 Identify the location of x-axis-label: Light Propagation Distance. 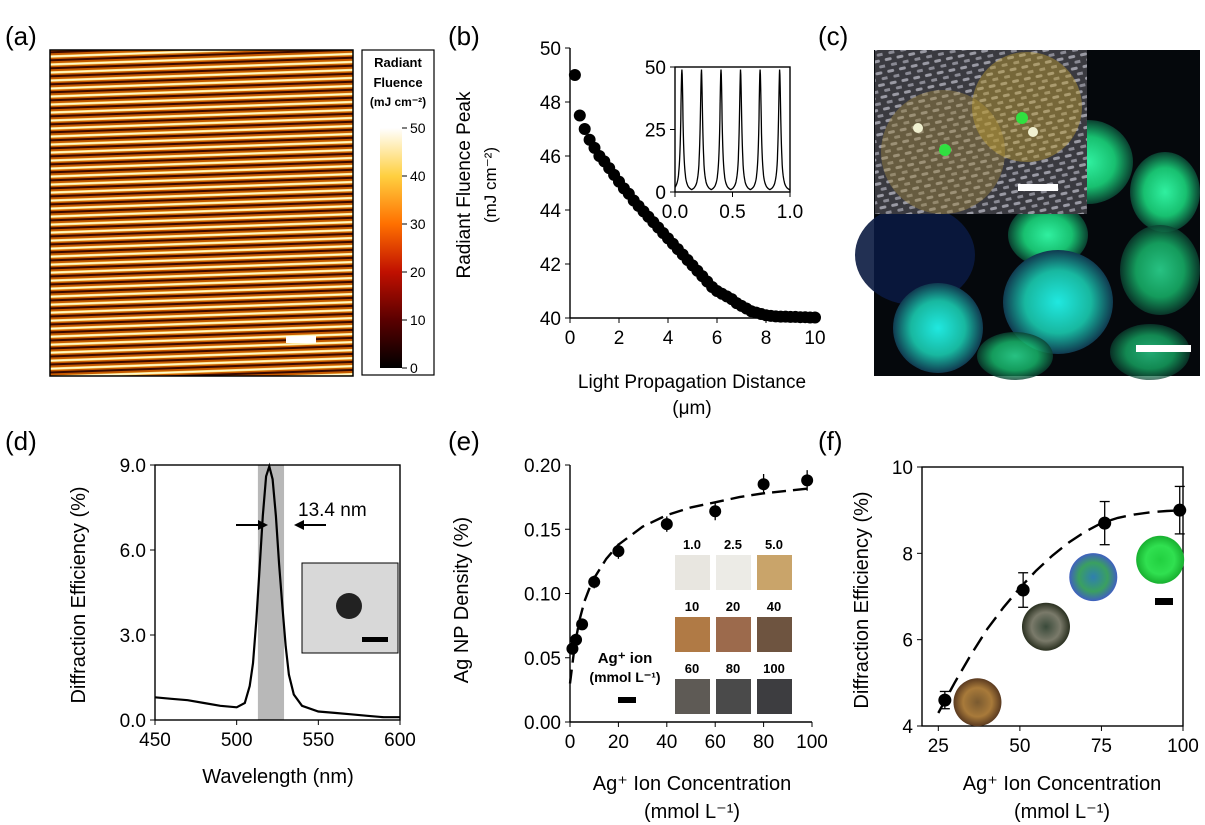
(692, 382).